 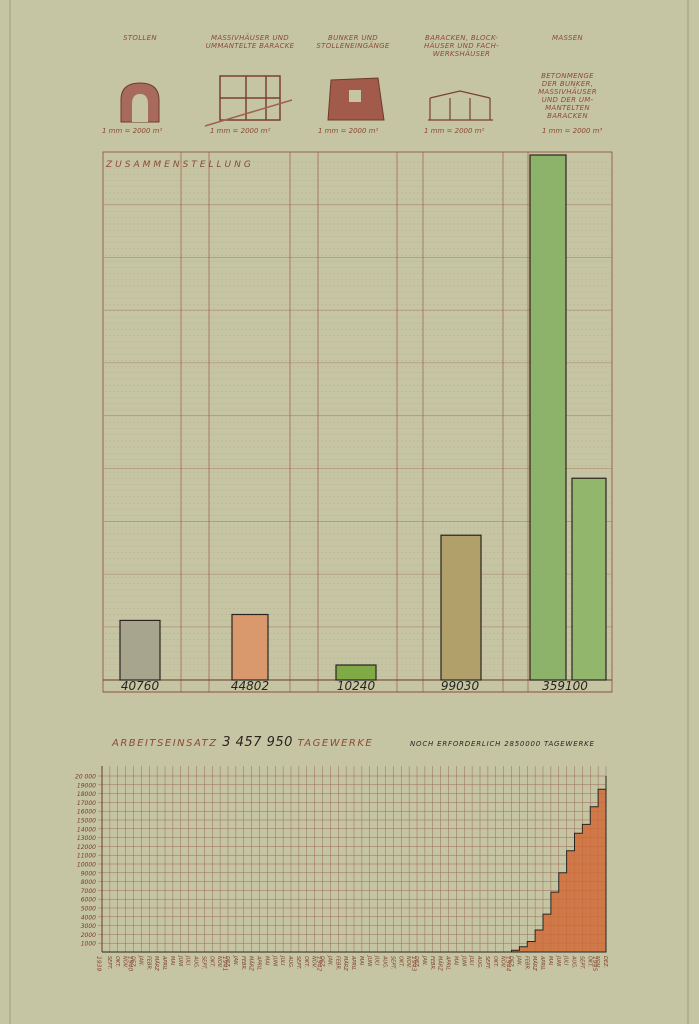 What do you see at coordinates (567, 38) in the screenshot?
I see `column-header-massen: MASSEN` at bounding box center [567, 38].